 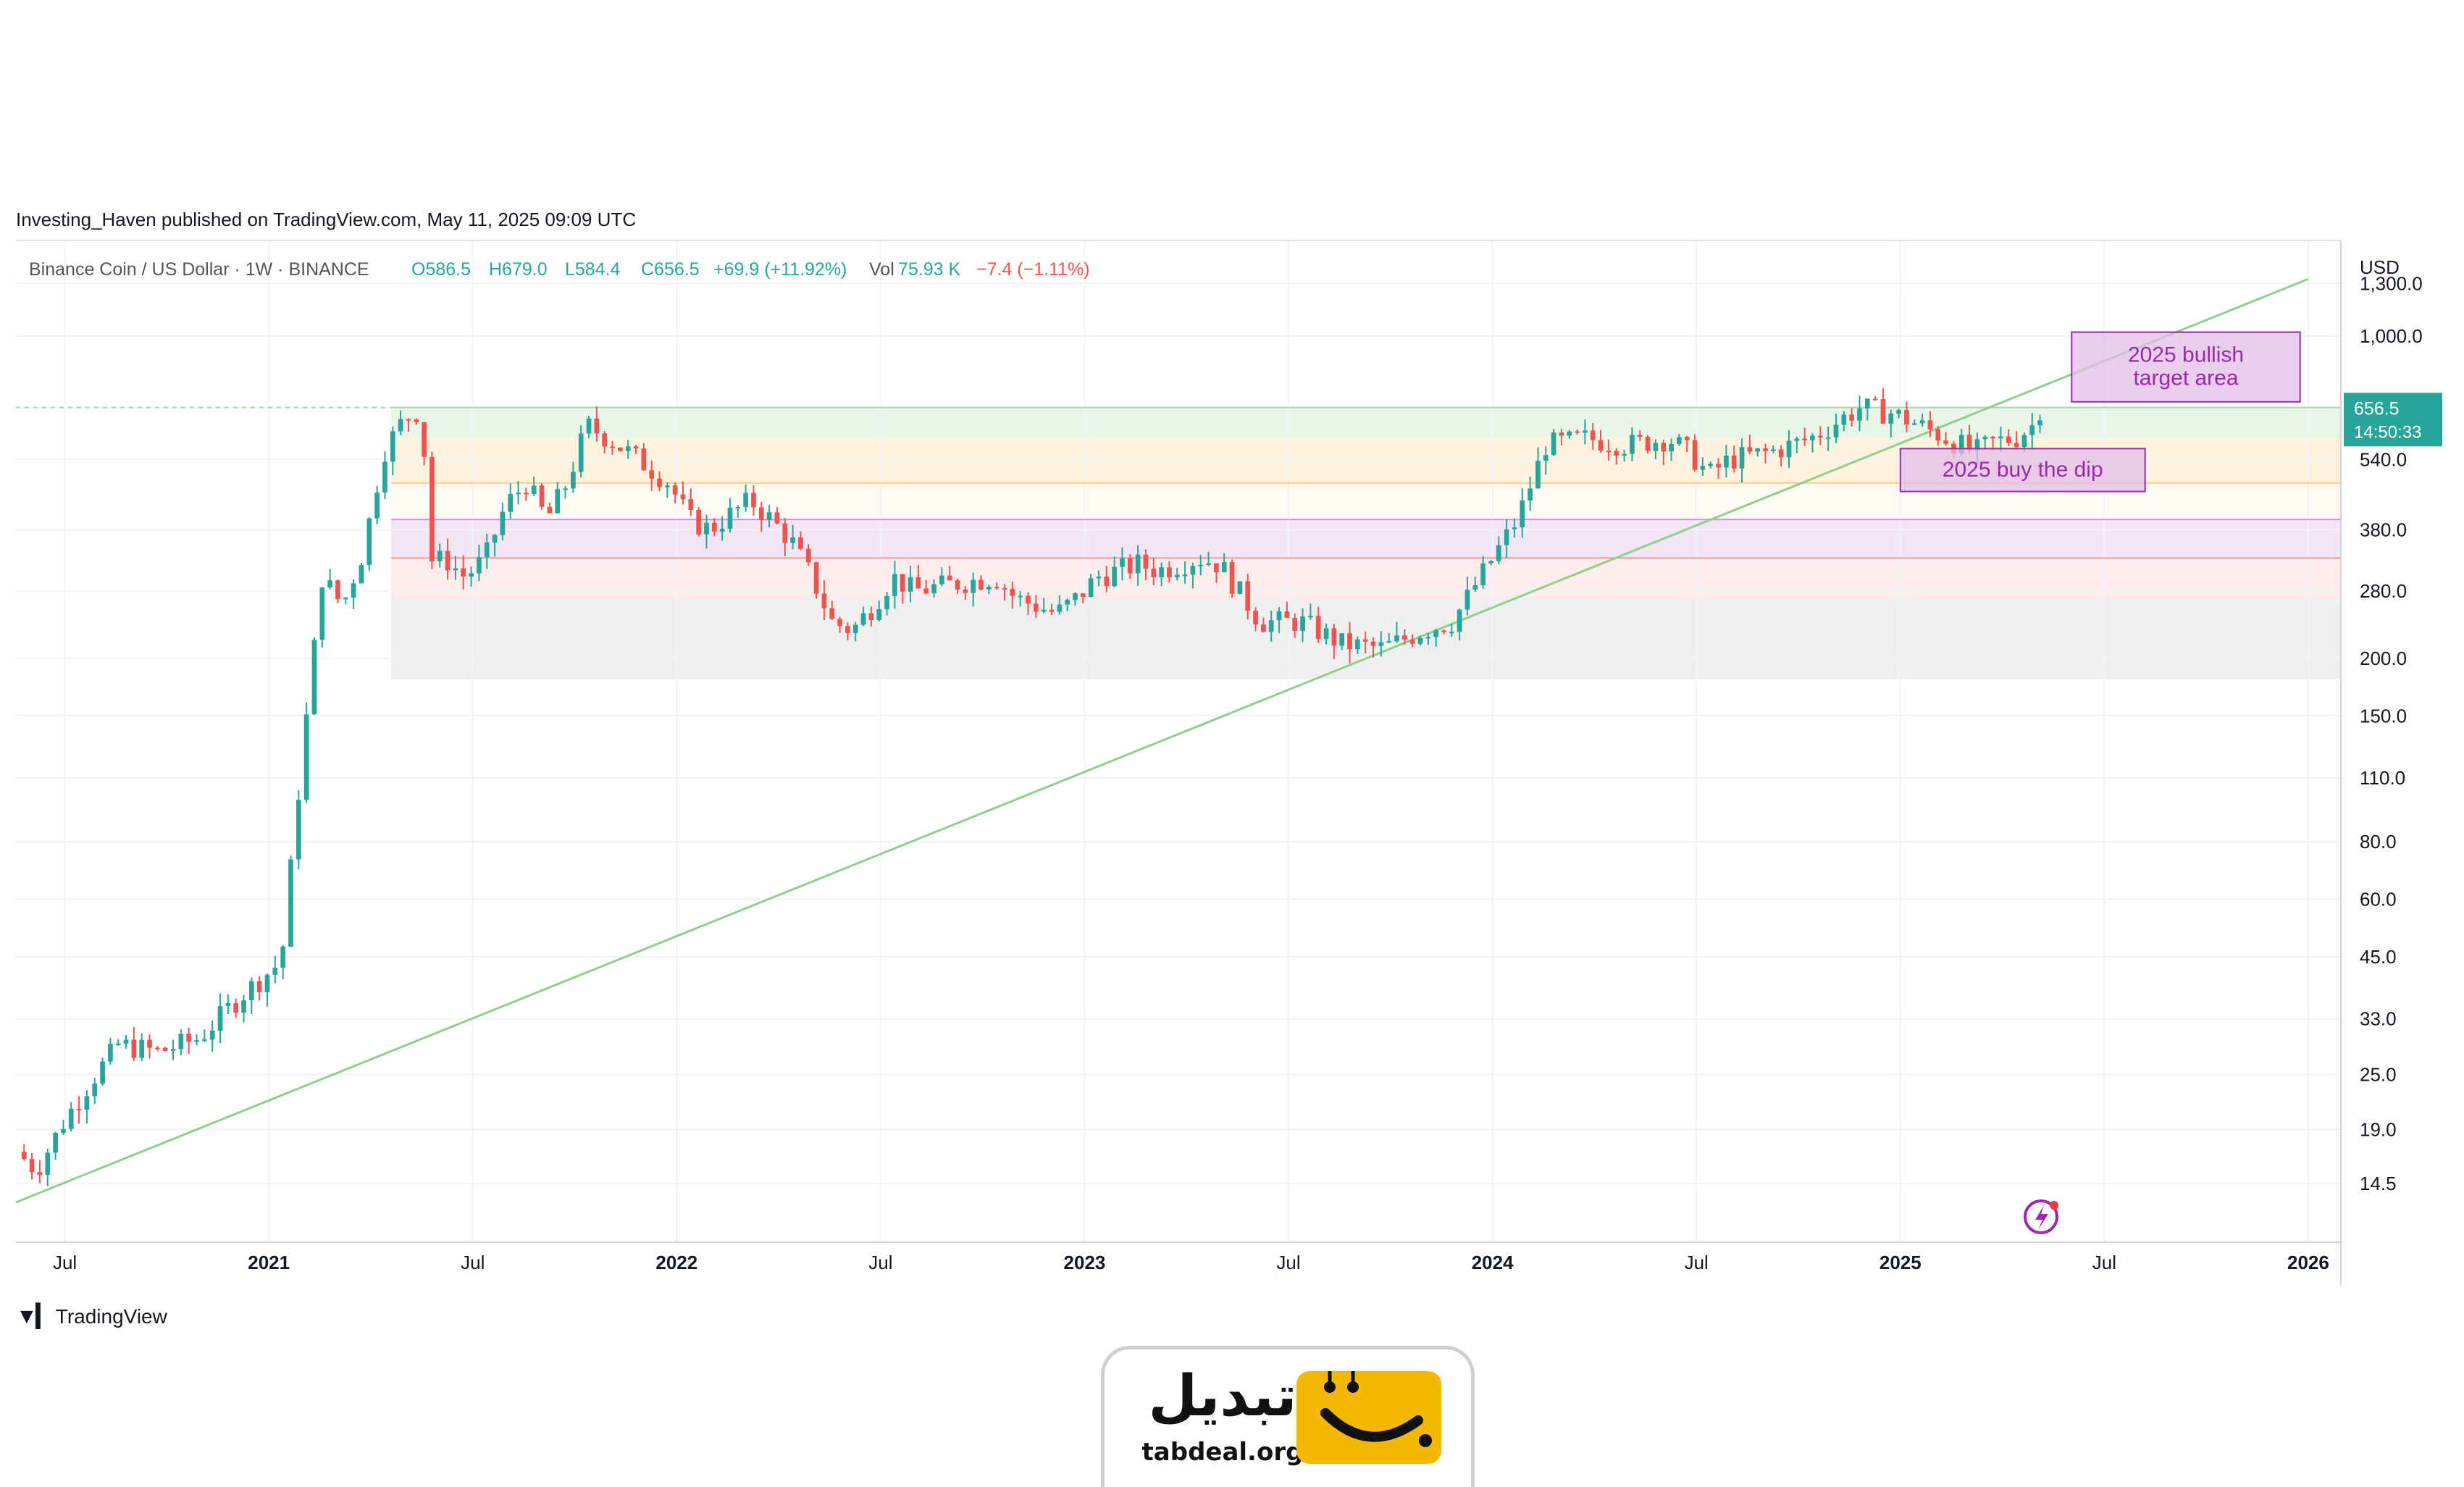 I want to click on y-tick-label-2: 25.0, so click(x=2378, y=1074).